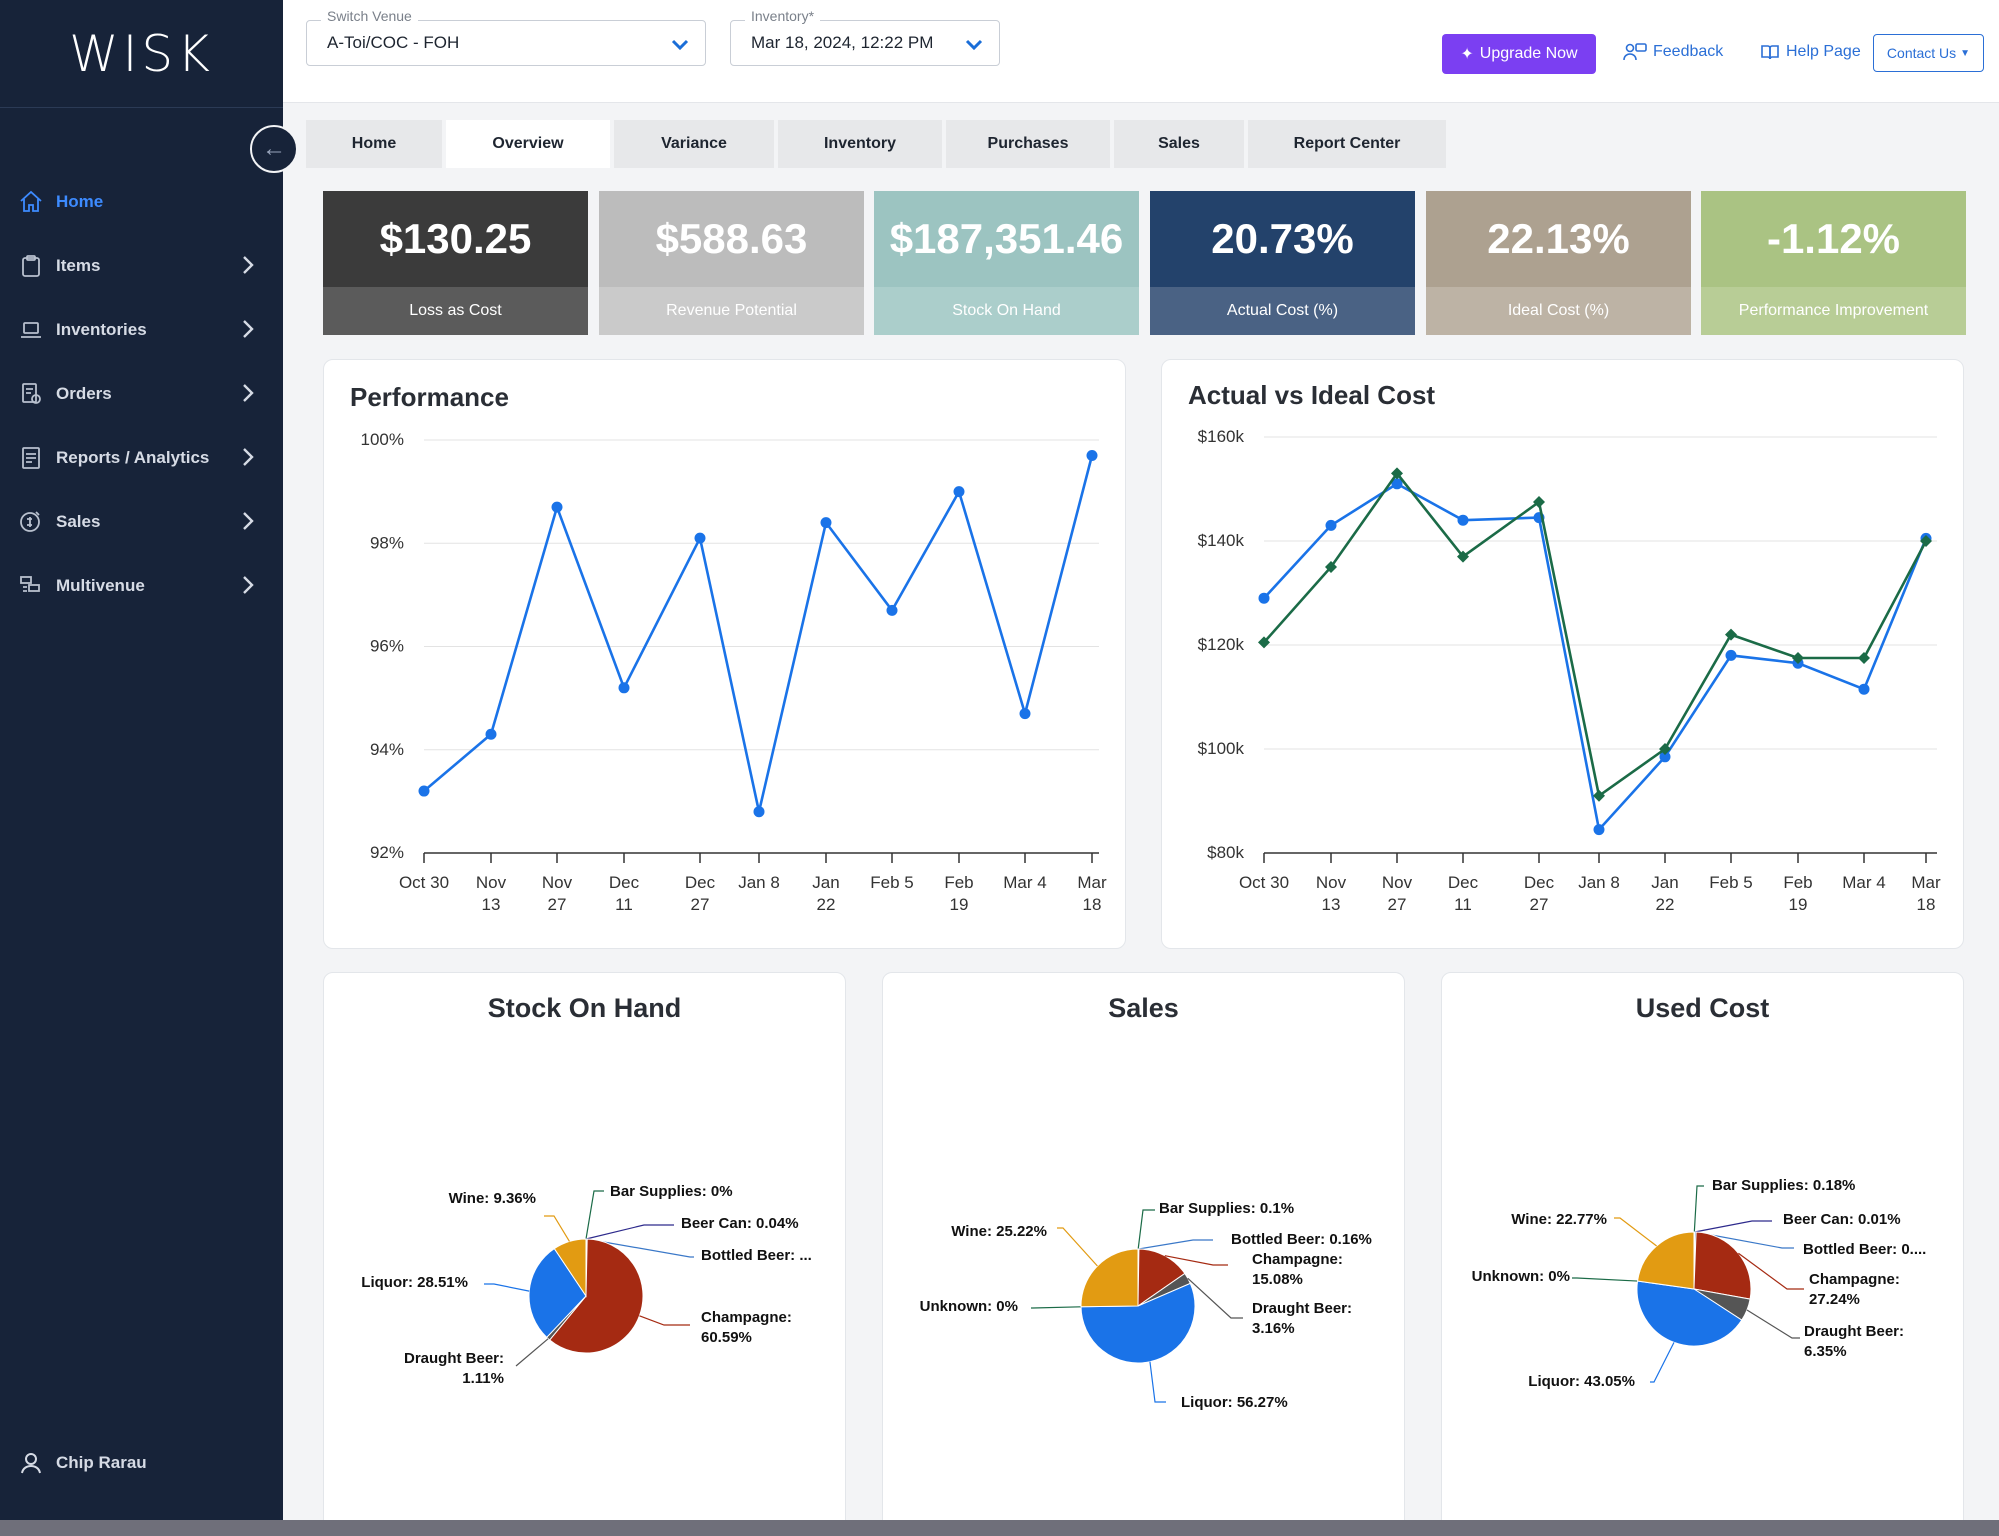 This screenshot has width=1999, height=1536. I want to click on contact-us-button: Contact Us ▼, so click(1928, 53).